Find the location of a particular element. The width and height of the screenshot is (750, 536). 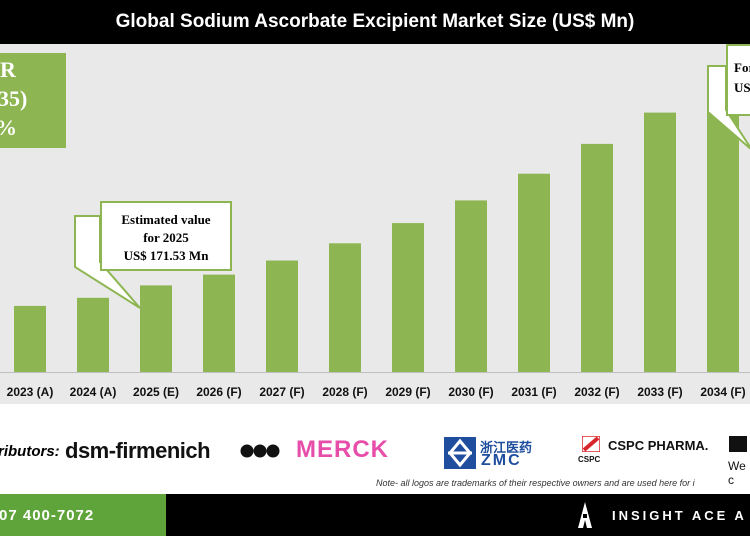

cspc-small-text: CSPC is located at coordinates (589, 459).